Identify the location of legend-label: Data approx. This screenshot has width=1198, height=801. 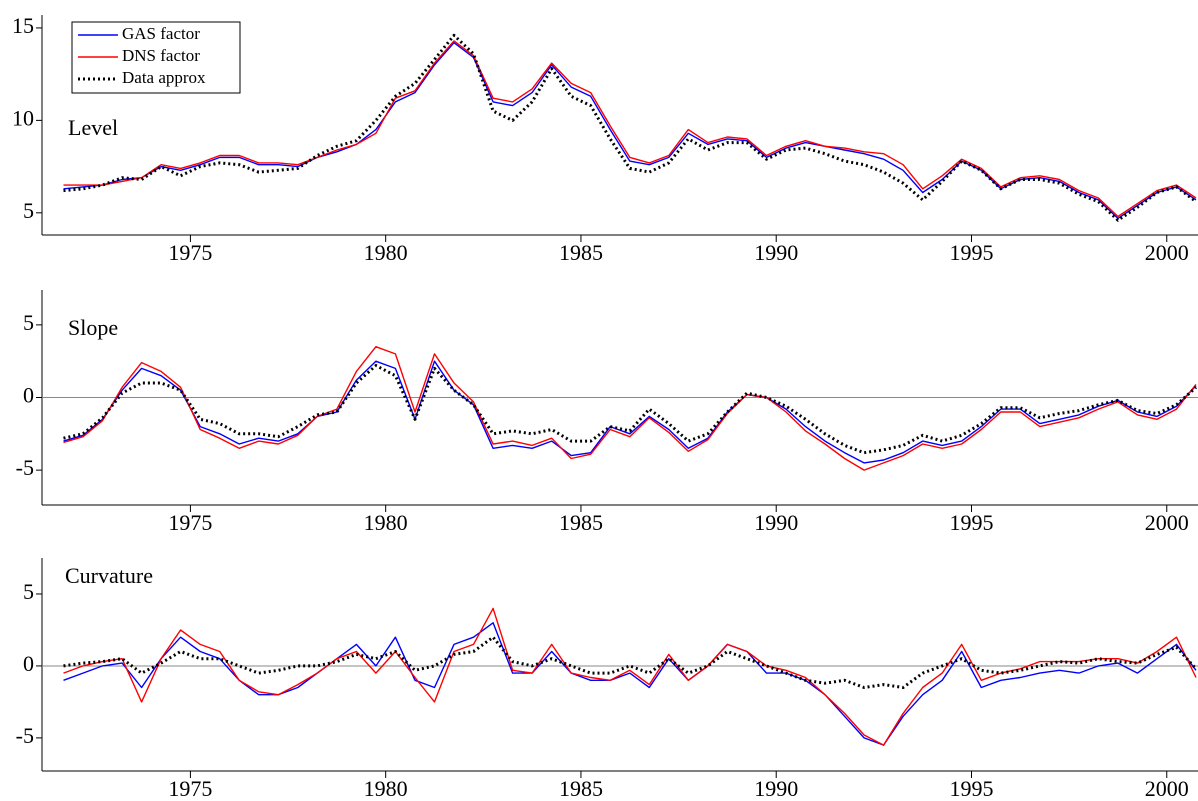
(164, 77).